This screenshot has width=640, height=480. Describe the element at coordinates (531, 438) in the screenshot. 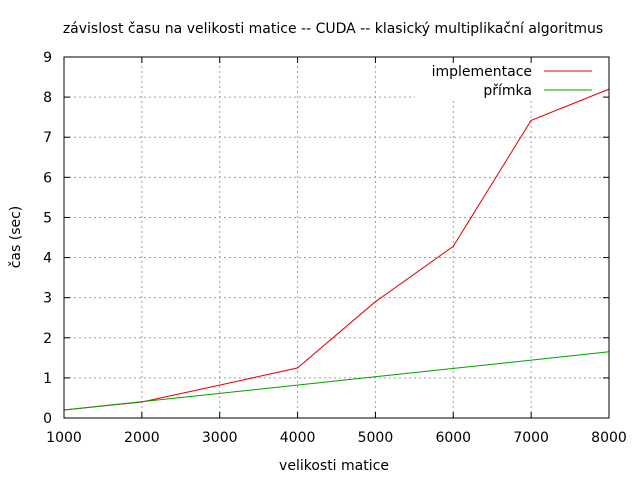

I see `x-tick-label: 7000` at that location.